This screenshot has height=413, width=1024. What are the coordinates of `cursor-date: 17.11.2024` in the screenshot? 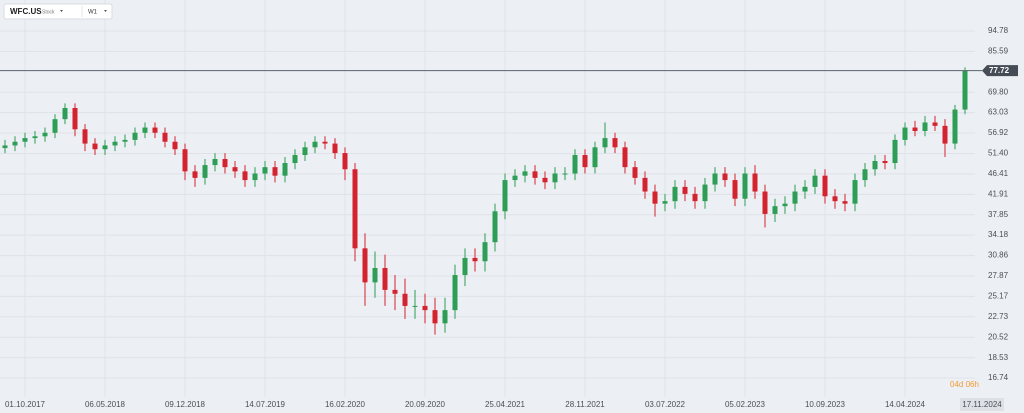 It's located at (982, 404).